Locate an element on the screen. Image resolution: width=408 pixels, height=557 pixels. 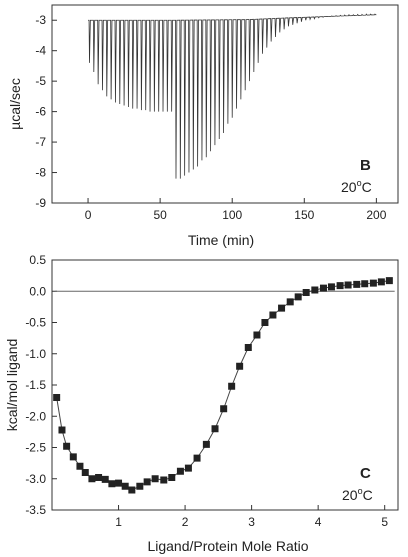
panel-b-ytick-label: -6 is located at coordinates (40, 112).